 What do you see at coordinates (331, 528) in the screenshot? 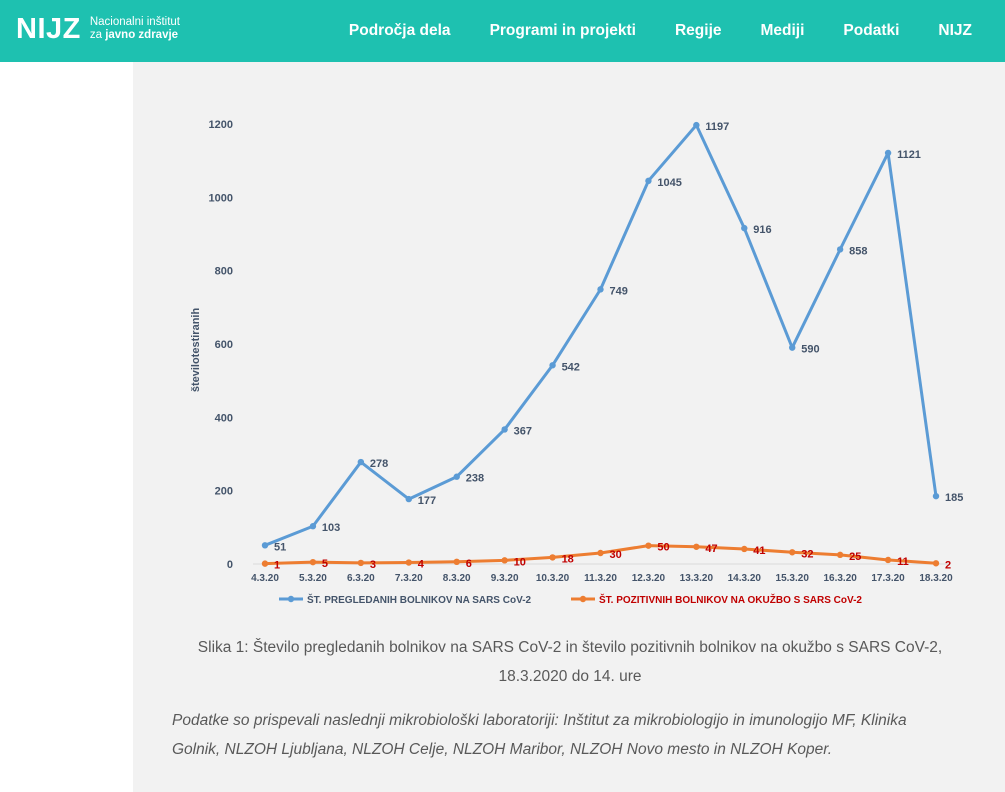
I see `data-label-tested: 103` at bounding box center [331, 528].